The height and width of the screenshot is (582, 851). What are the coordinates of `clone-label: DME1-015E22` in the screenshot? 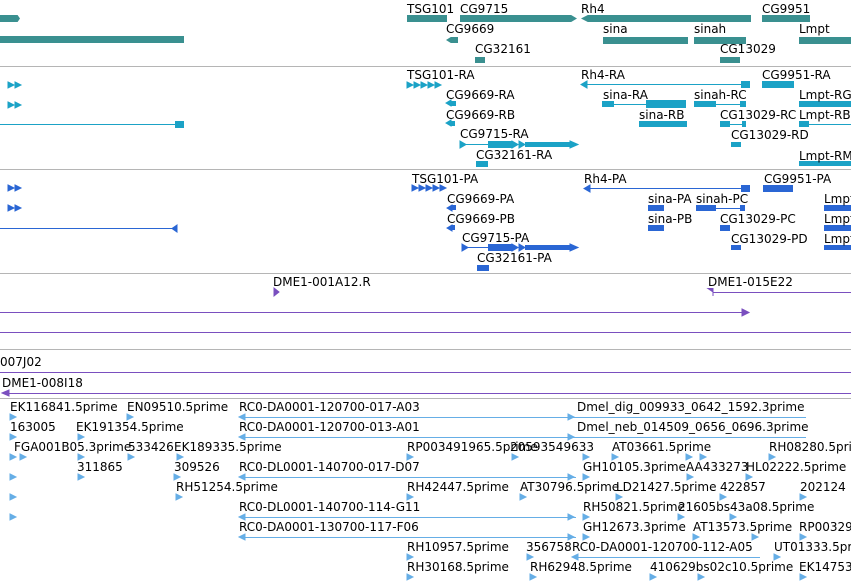 It's located at (750, 282).